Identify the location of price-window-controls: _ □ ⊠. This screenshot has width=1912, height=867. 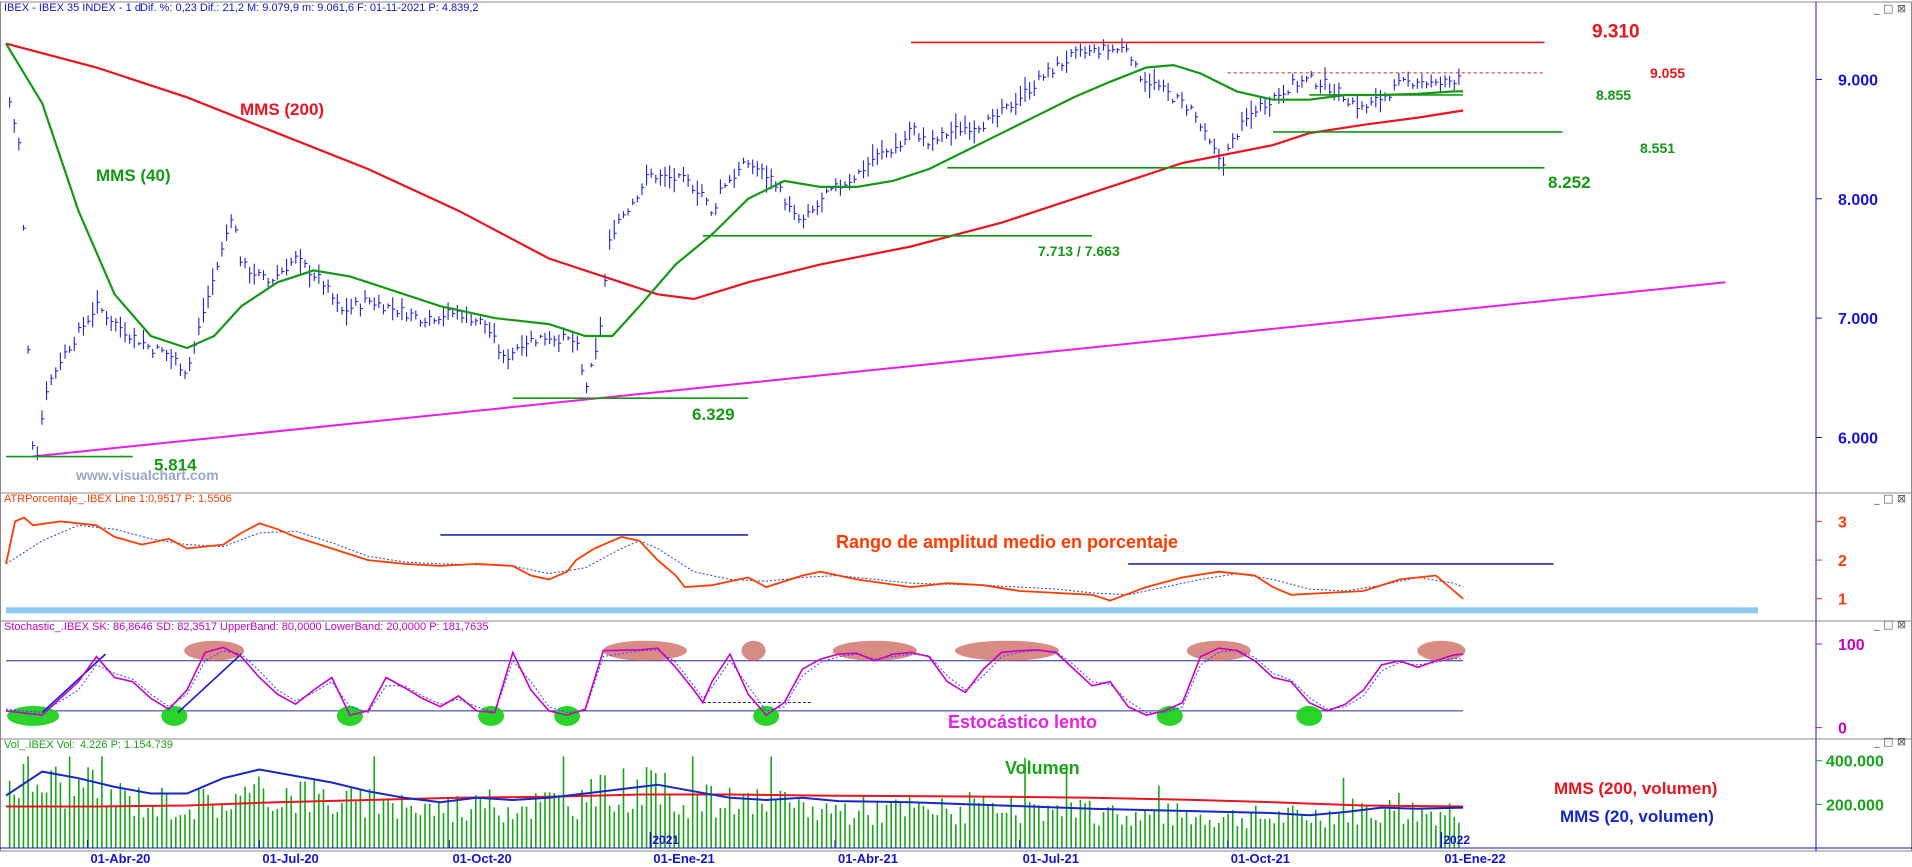
(1889, 8).